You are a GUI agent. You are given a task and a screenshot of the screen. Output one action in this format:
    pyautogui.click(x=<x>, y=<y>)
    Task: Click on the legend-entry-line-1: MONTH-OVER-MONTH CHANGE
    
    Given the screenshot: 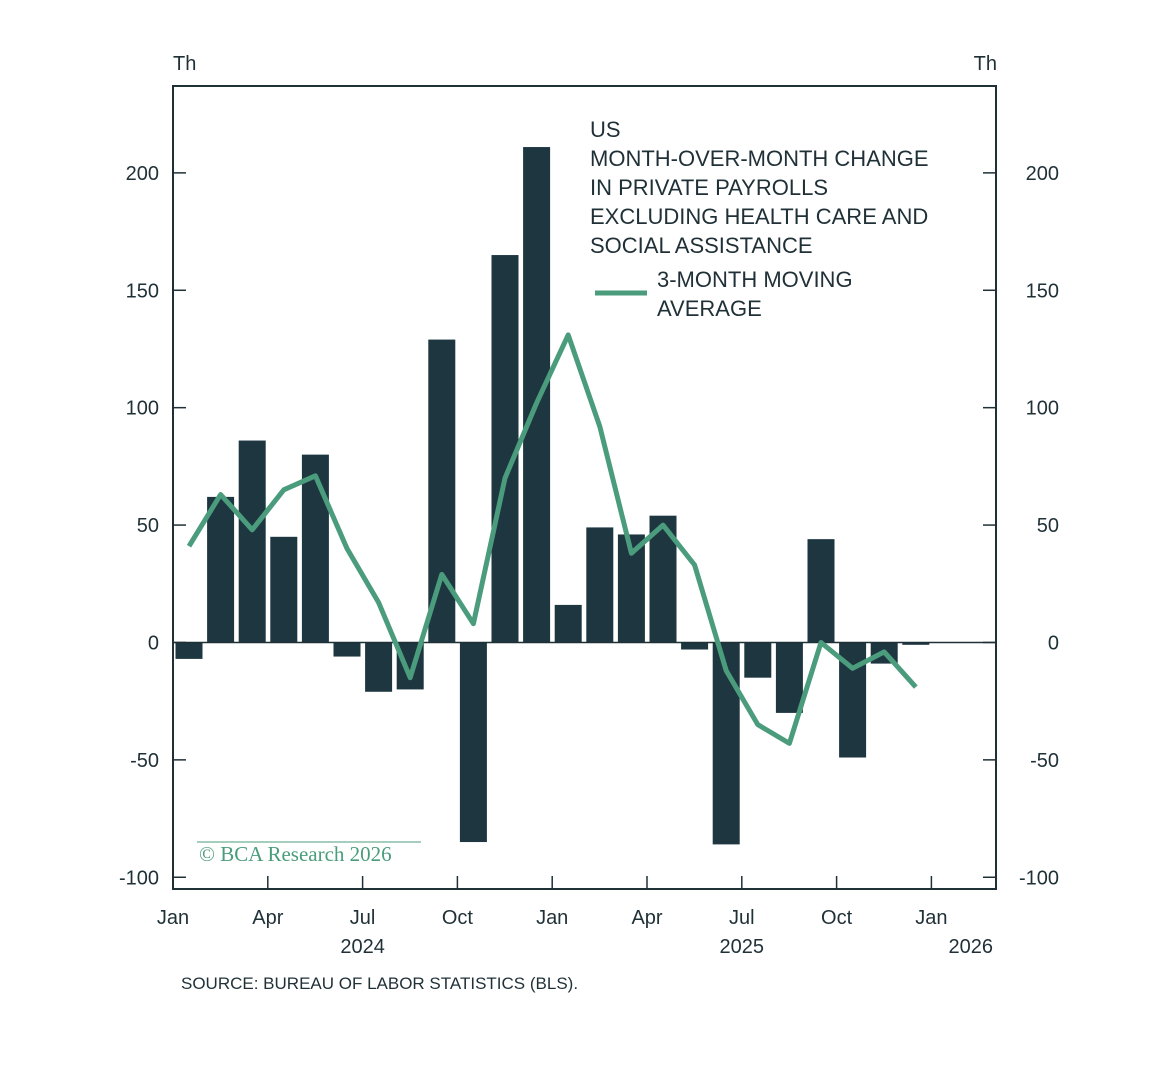 What is the action you would take?
    pyautogui.click(x=759, y=158)
    